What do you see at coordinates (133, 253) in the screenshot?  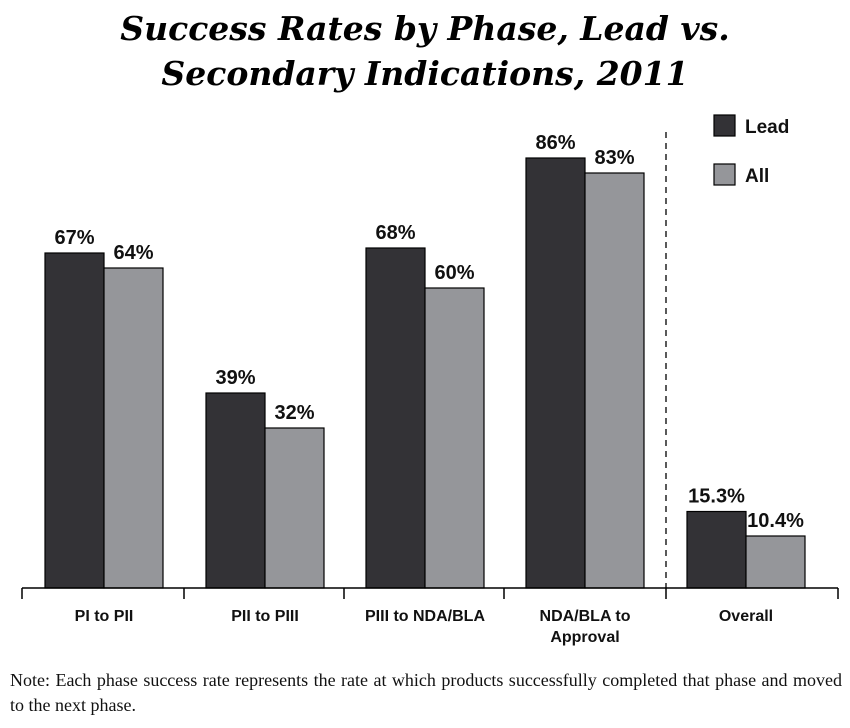 I see `data-label-all-1: 64%` at bounding box center [133, 253].